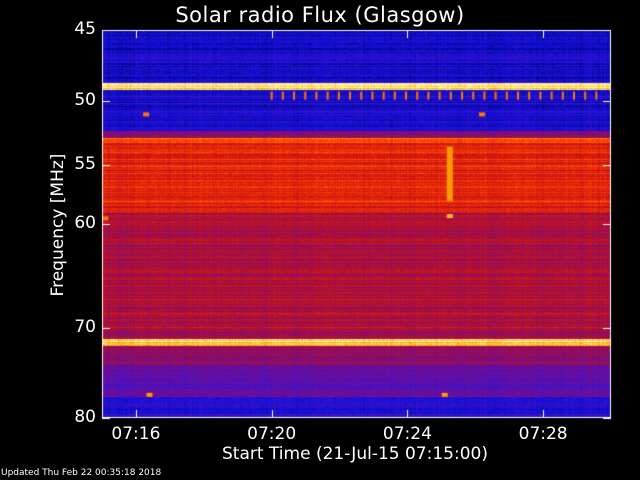 This screenshot has height=480, width=640. I want to click on y-tick-label: 50, so click(85, 100).